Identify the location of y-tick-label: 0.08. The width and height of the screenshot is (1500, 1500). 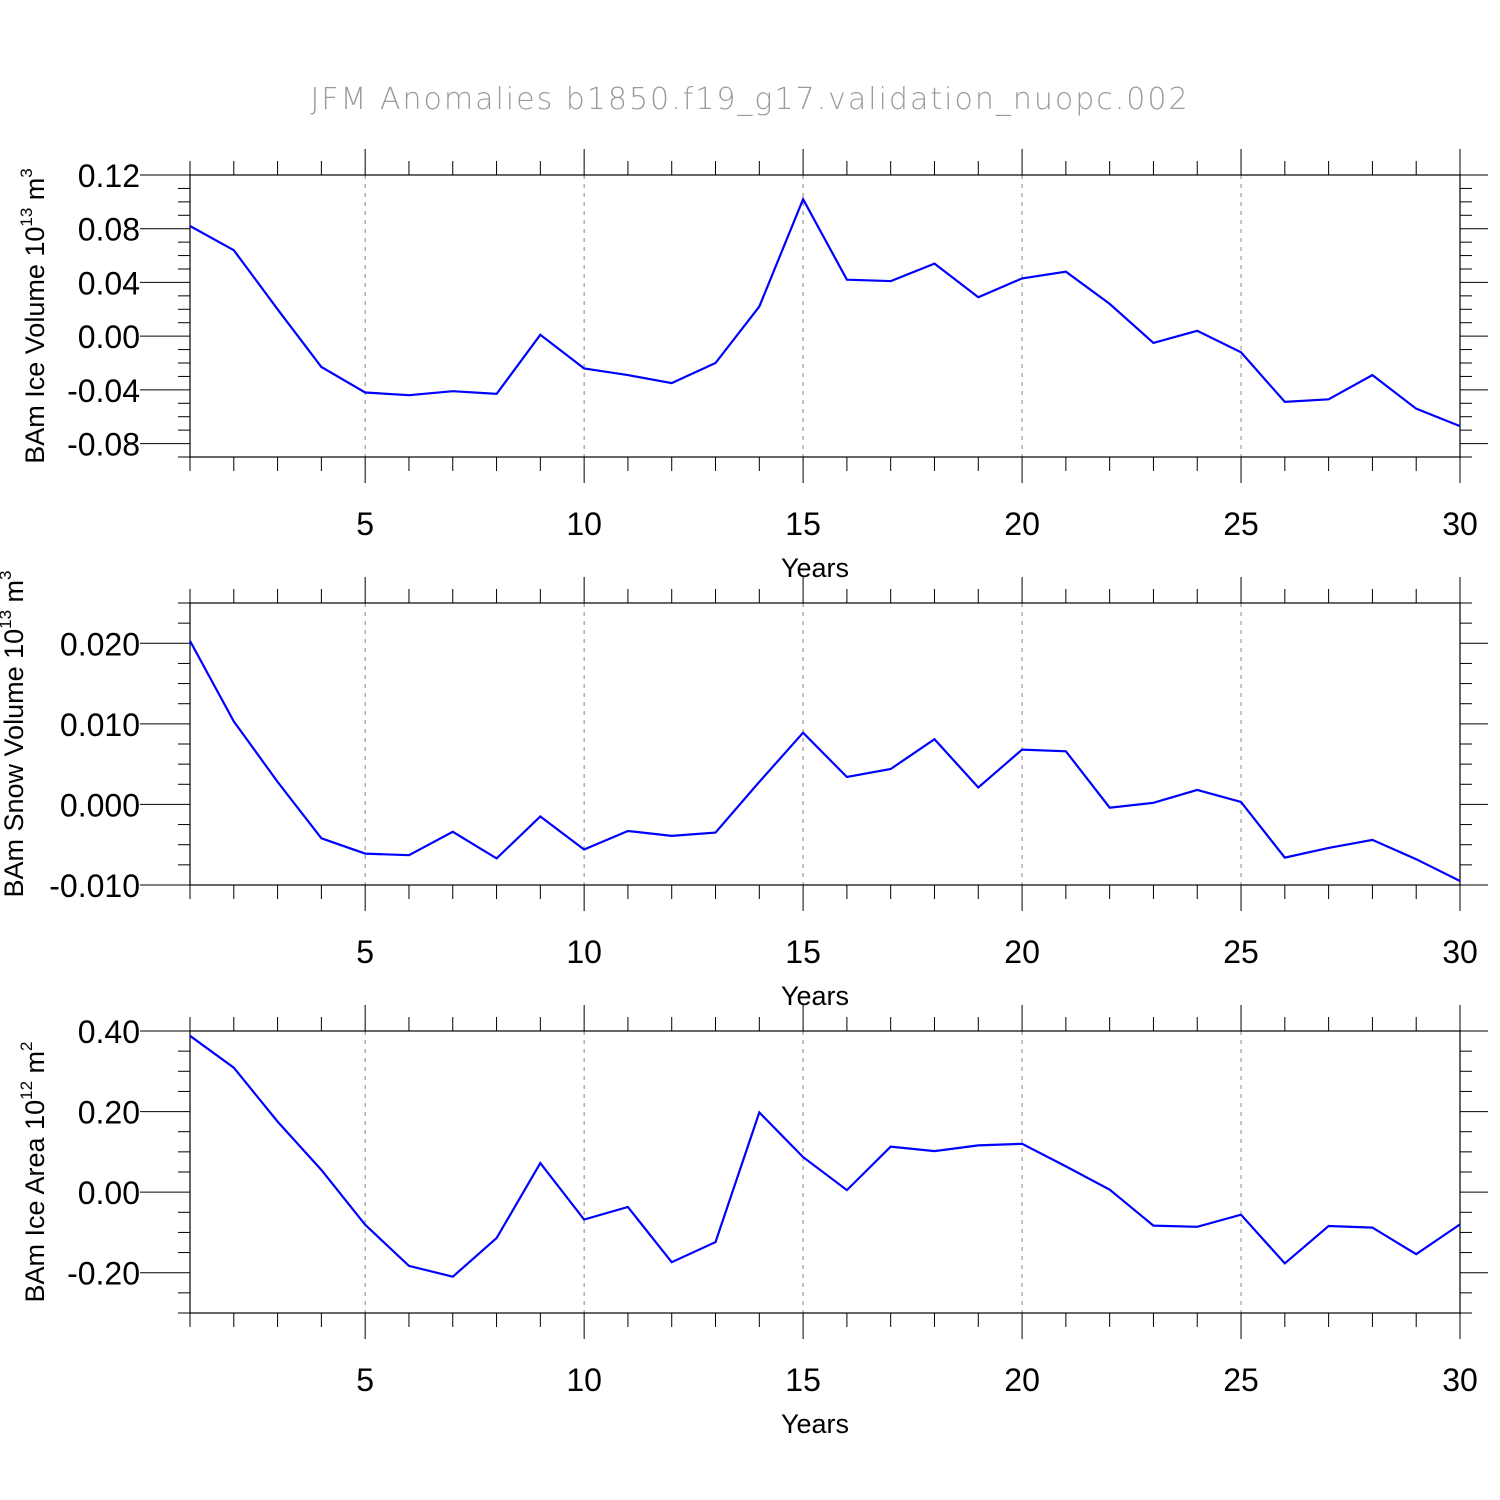
(109, 230).